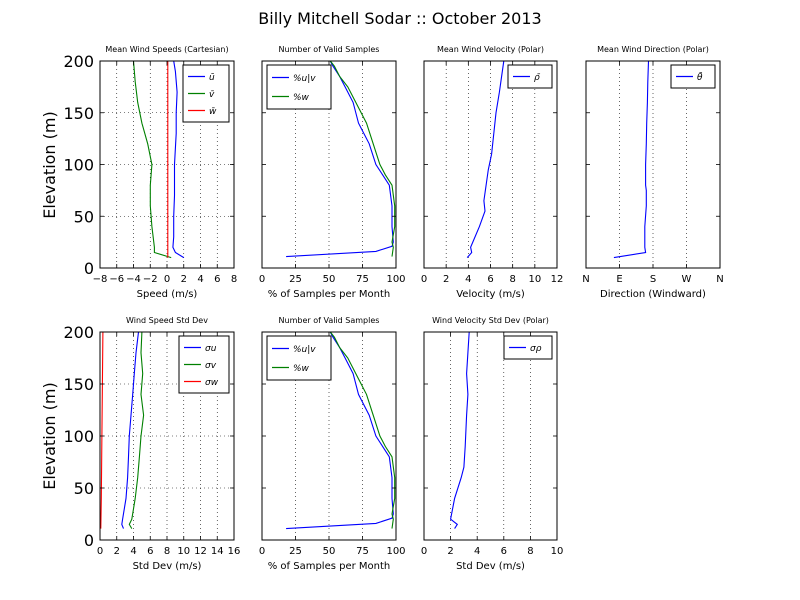 The image size is (800, 600). Describe the element at coordinates (490, 49) in the screenshot. I see `subplot-title: Mean Wind Velocity (Polar)` at that location.